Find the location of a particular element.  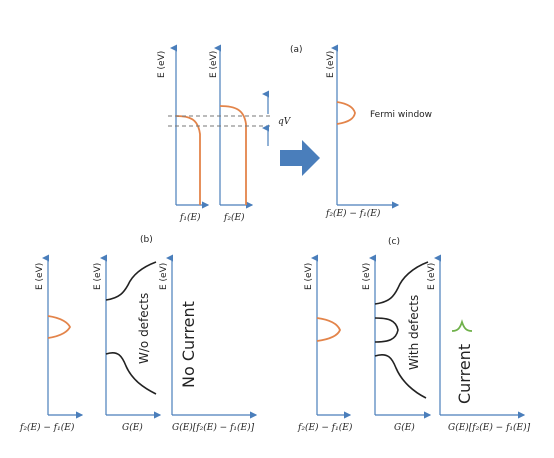

curve-note: W/o defects is located at coordinates (144, 328).